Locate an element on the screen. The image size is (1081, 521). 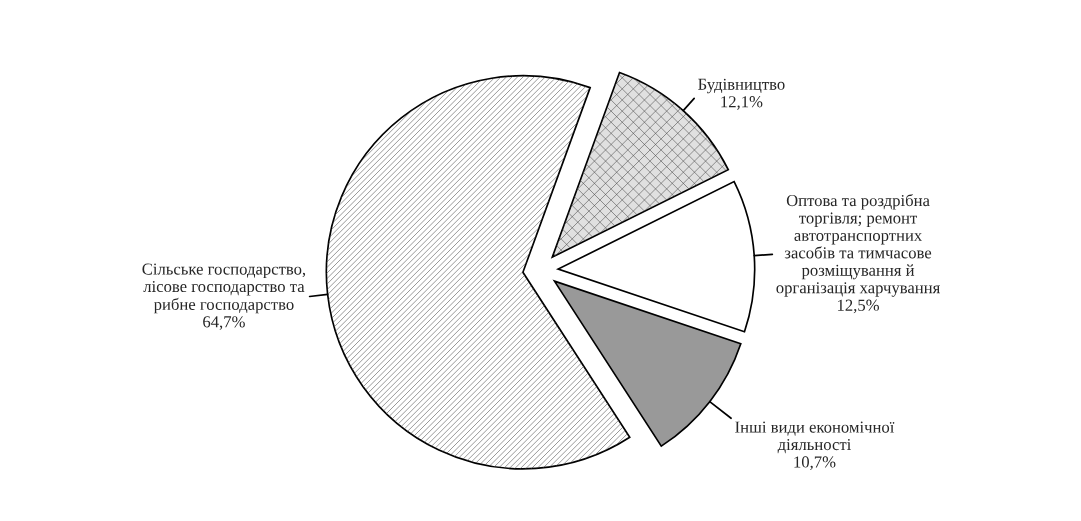
data-label: 12,1% is located at coordinates (742, 103).